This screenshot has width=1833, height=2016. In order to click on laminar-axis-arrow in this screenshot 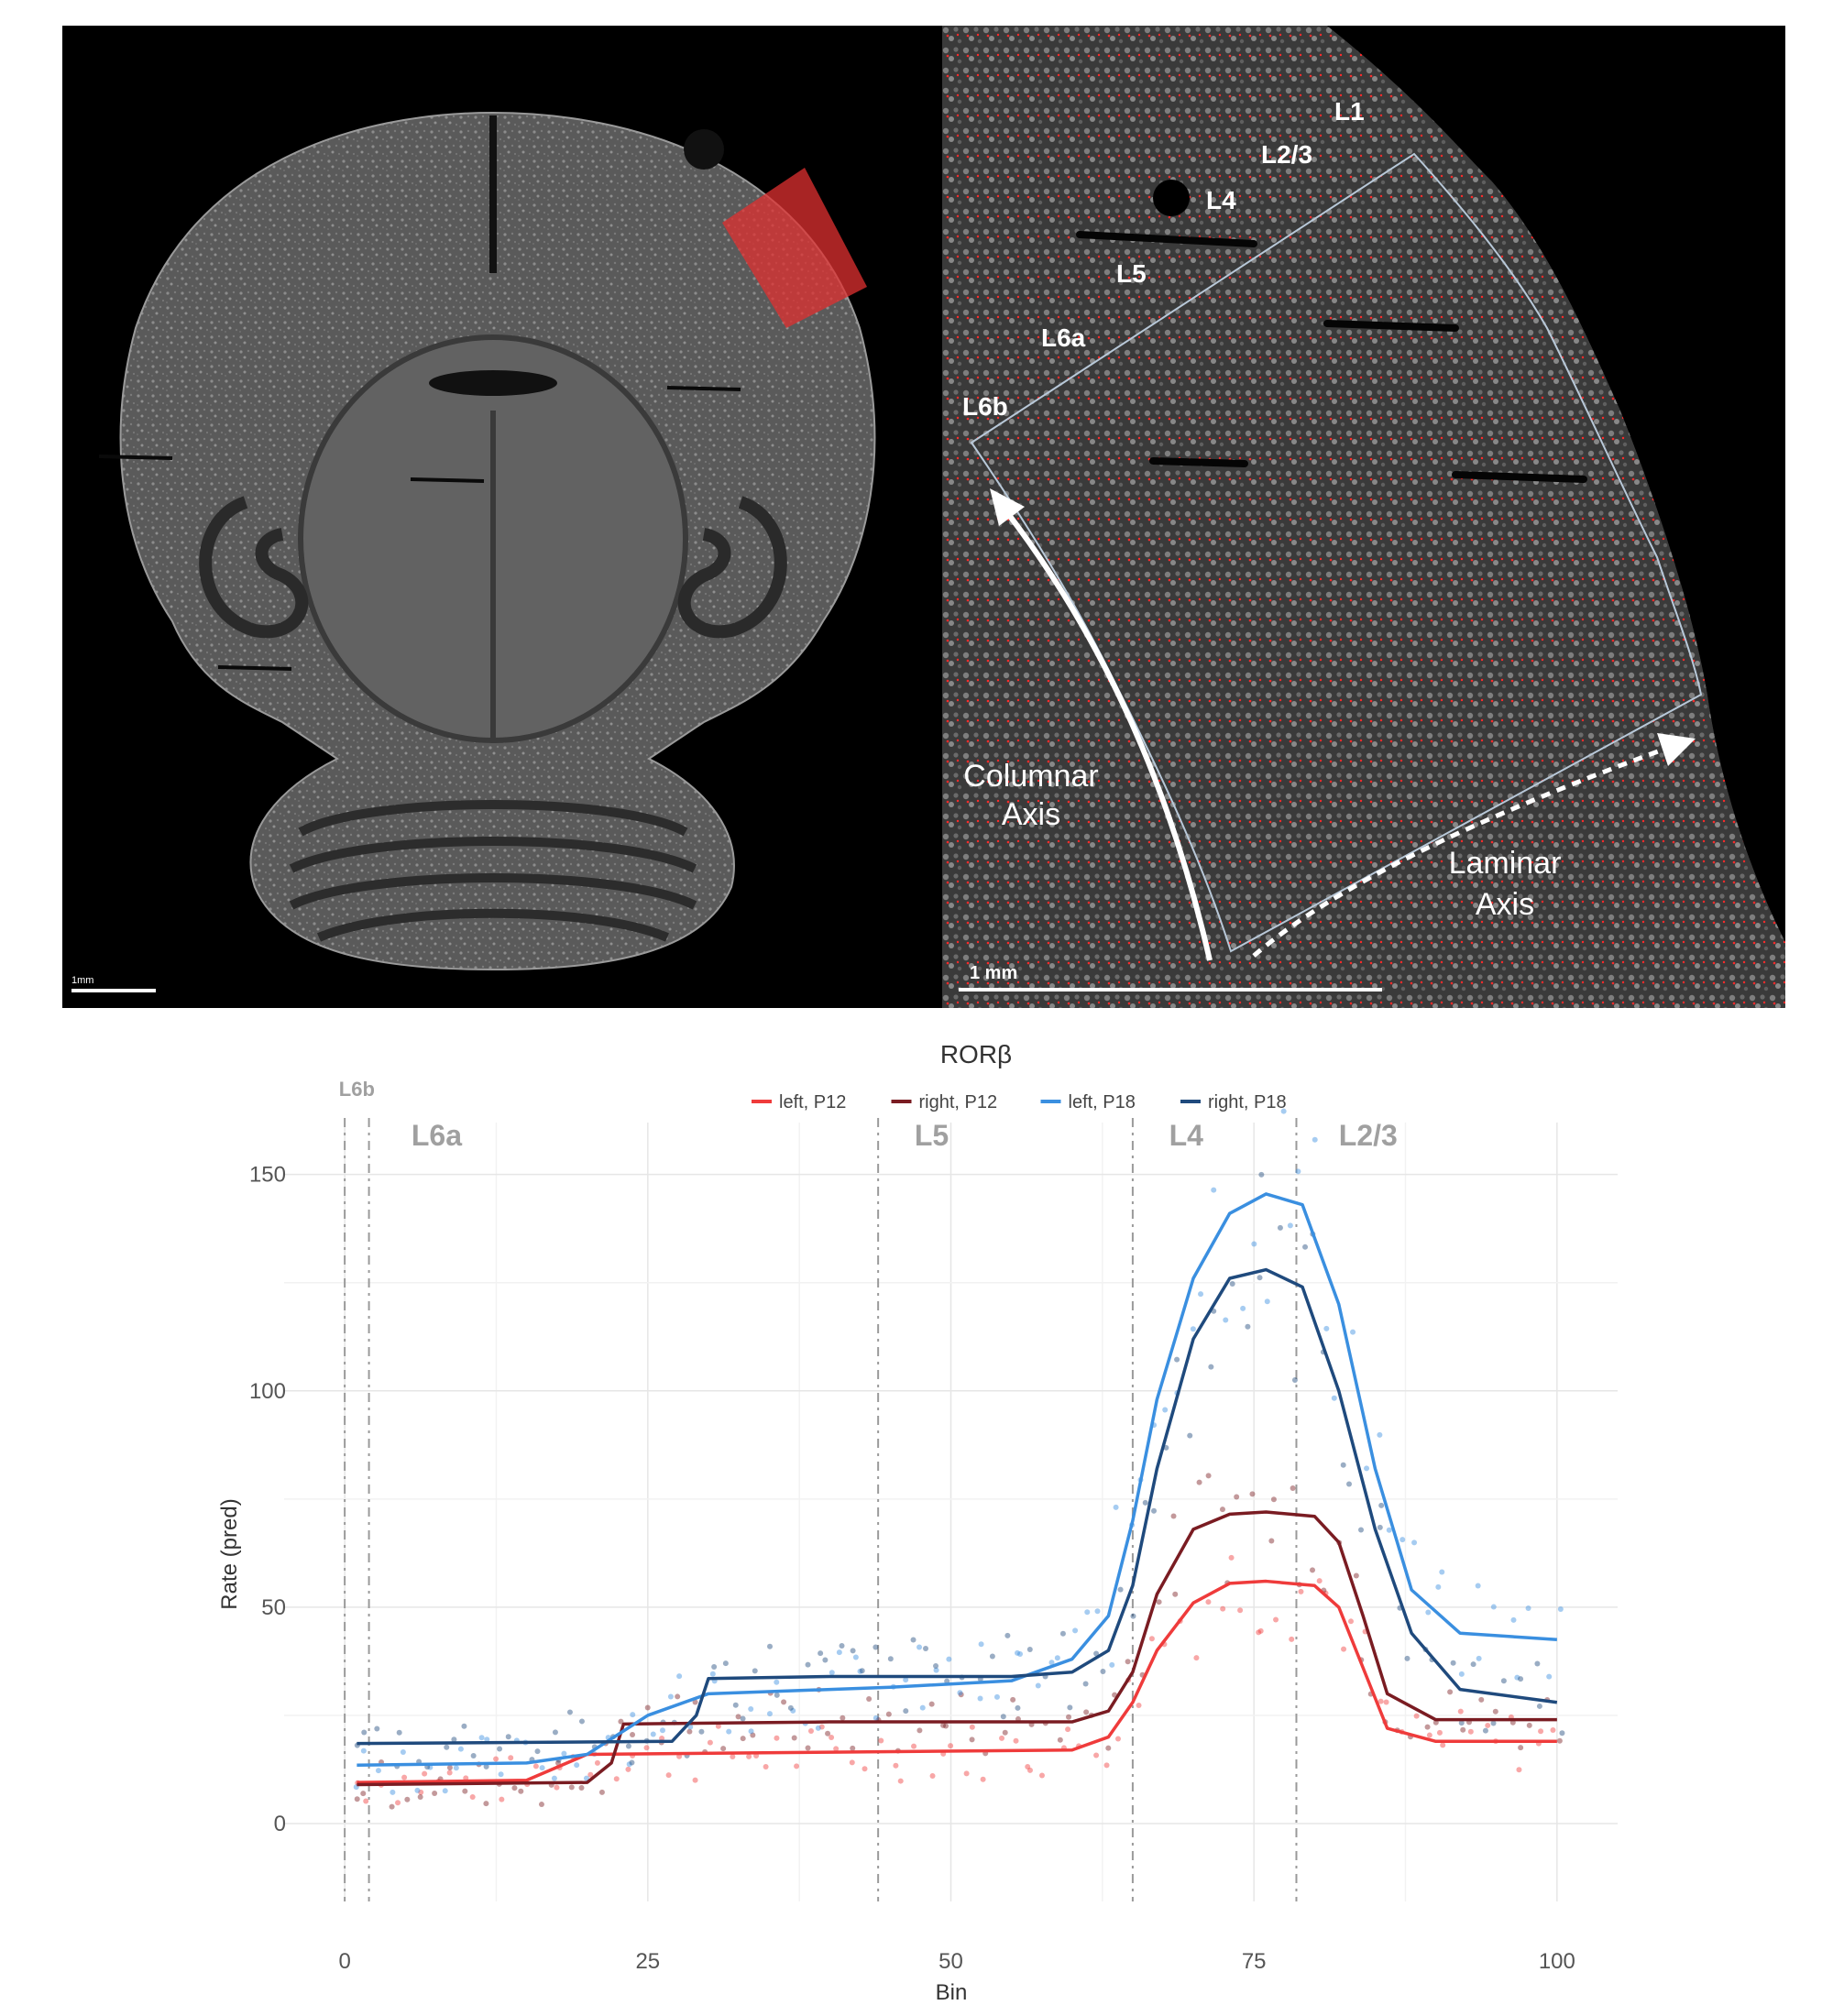, I will do `click(1464, 850)`.